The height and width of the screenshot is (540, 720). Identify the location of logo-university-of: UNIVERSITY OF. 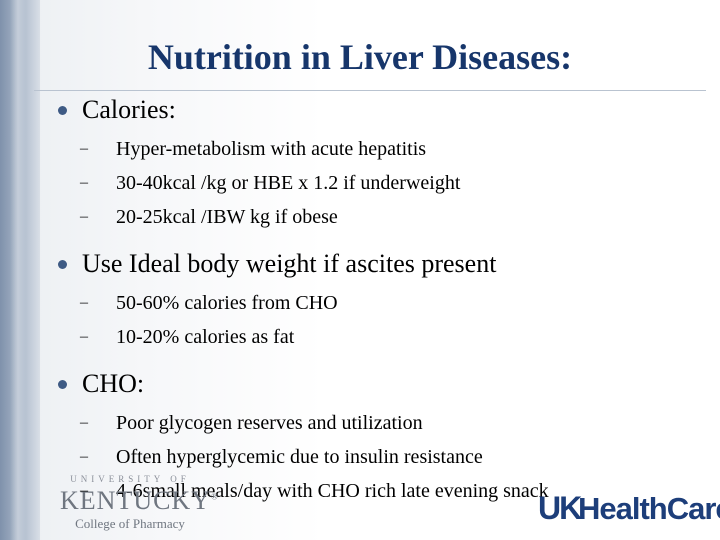
(130, 479).